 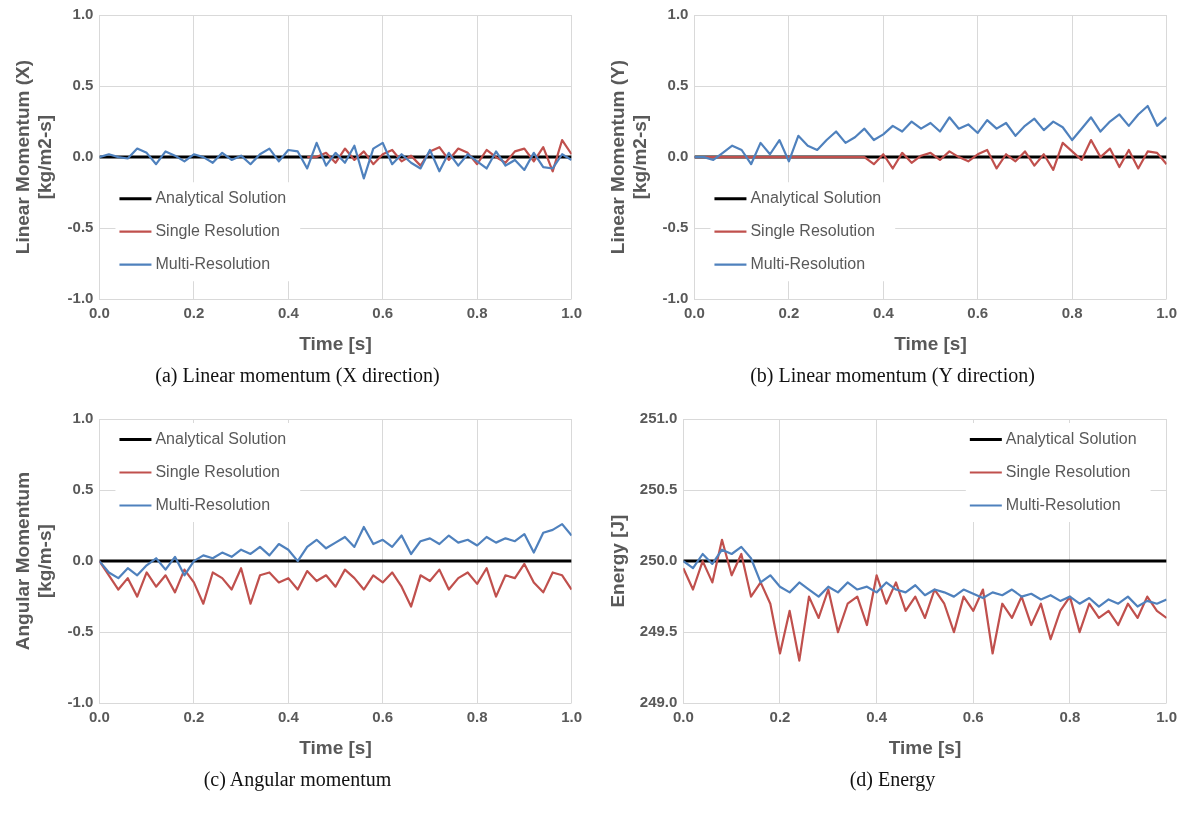 I want to click on text: (d) Energy, so click(x=892, y=779).